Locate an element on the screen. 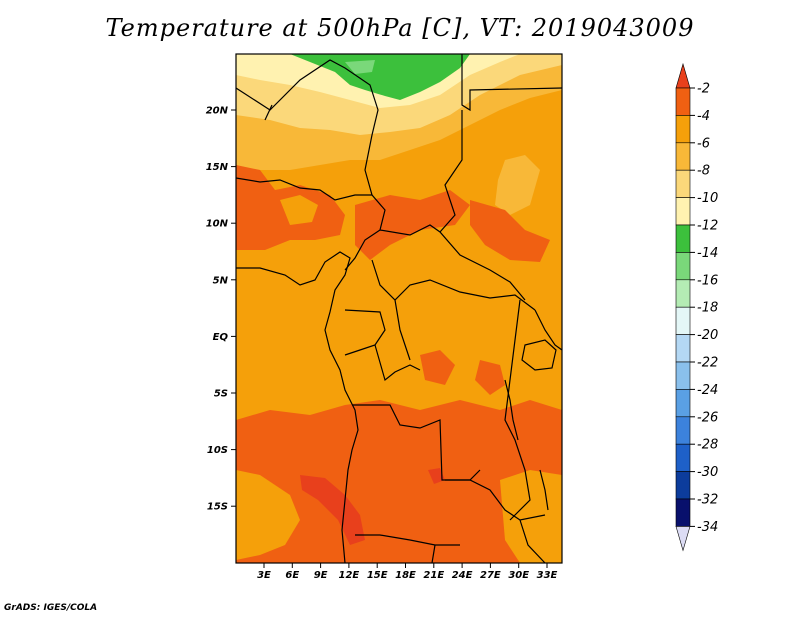 Image resolution: width=800 pixels, height=618 pixels. colorbar-label: -2 is located at coordinates (703, 89).